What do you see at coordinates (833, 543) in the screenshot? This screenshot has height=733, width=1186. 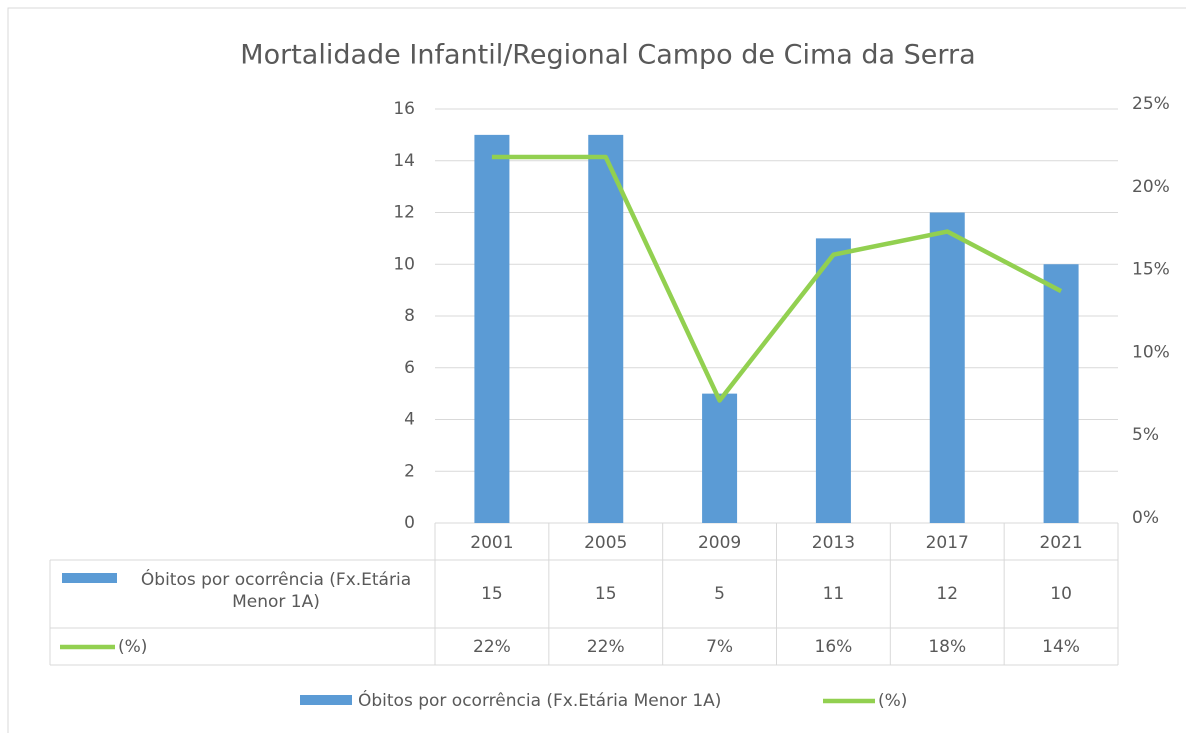 I see `x-tick-label: 2013` at bounding box center [833, 543].